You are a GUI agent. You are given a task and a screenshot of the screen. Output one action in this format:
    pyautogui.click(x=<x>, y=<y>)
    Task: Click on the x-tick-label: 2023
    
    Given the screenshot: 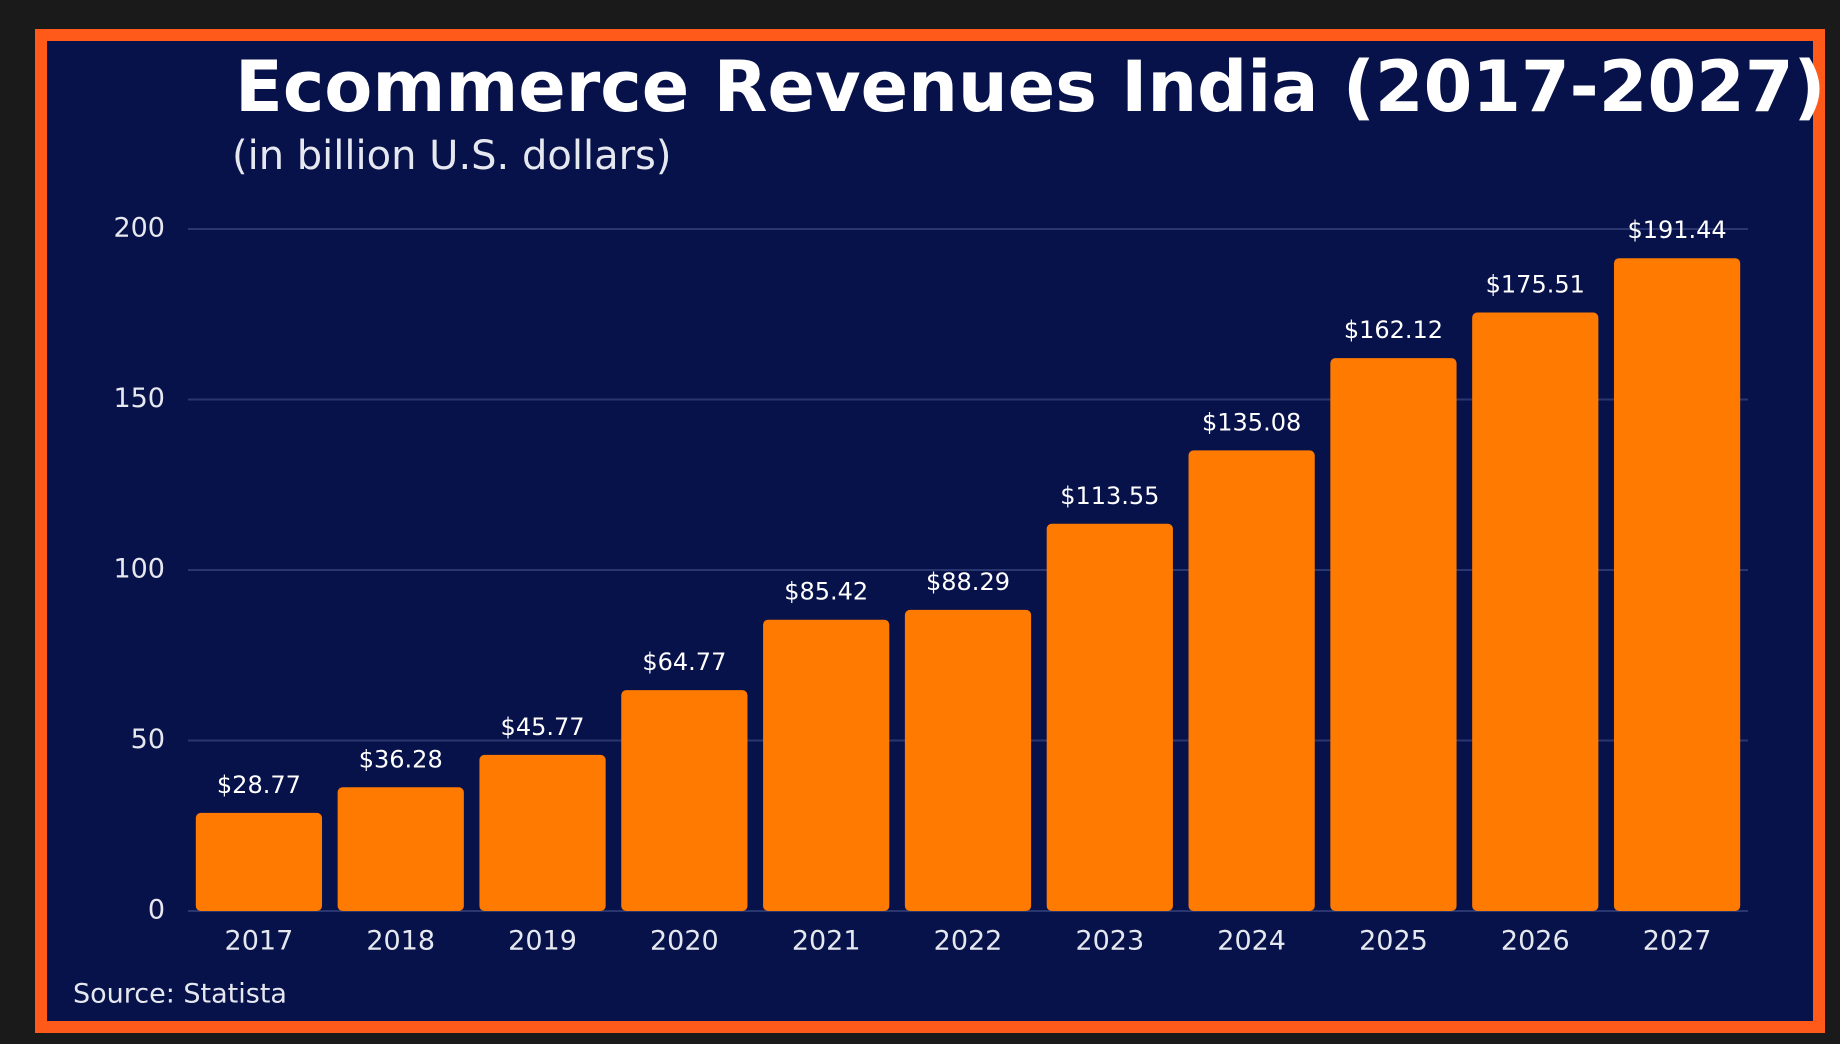 What is the action you would take?
    pyautogui.click(x=1109, y=941)
    